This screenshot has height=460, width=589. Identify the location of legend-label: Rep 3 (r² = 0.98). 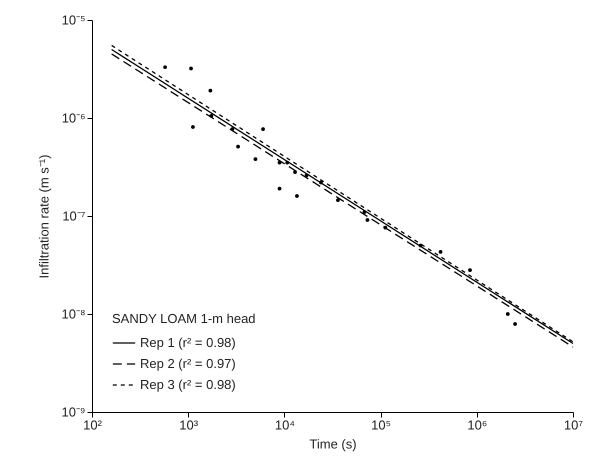
(188, 384).